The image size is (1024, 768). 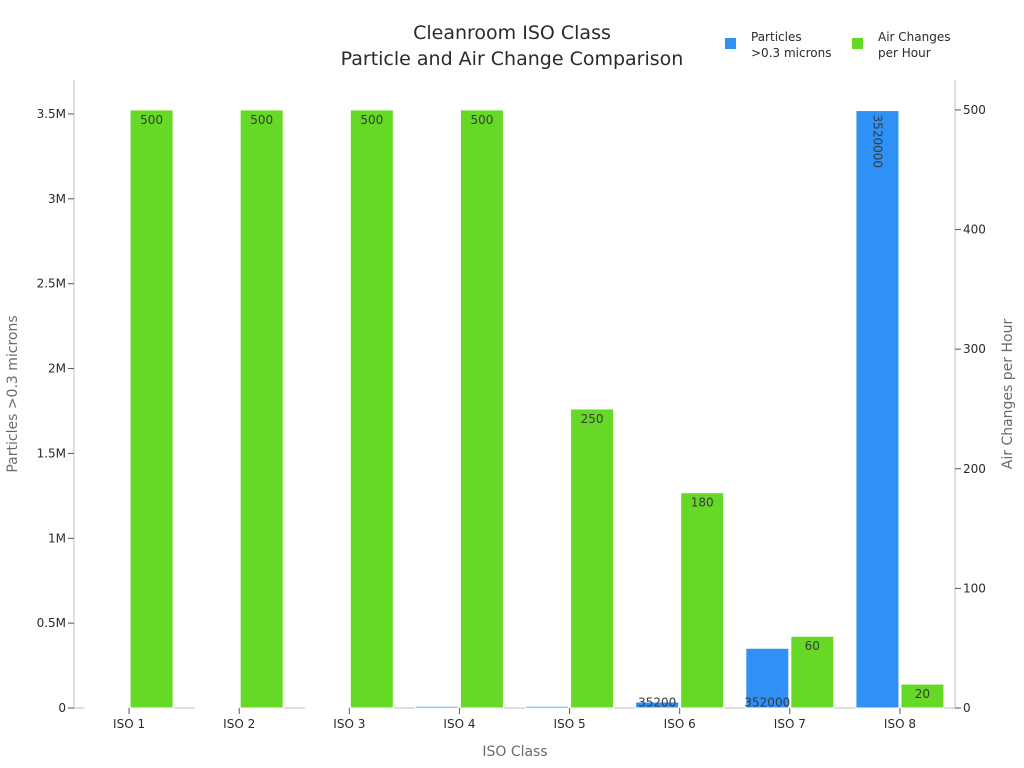 I want to click on y-right-tick-label: 0, so click(x=967, y=708).